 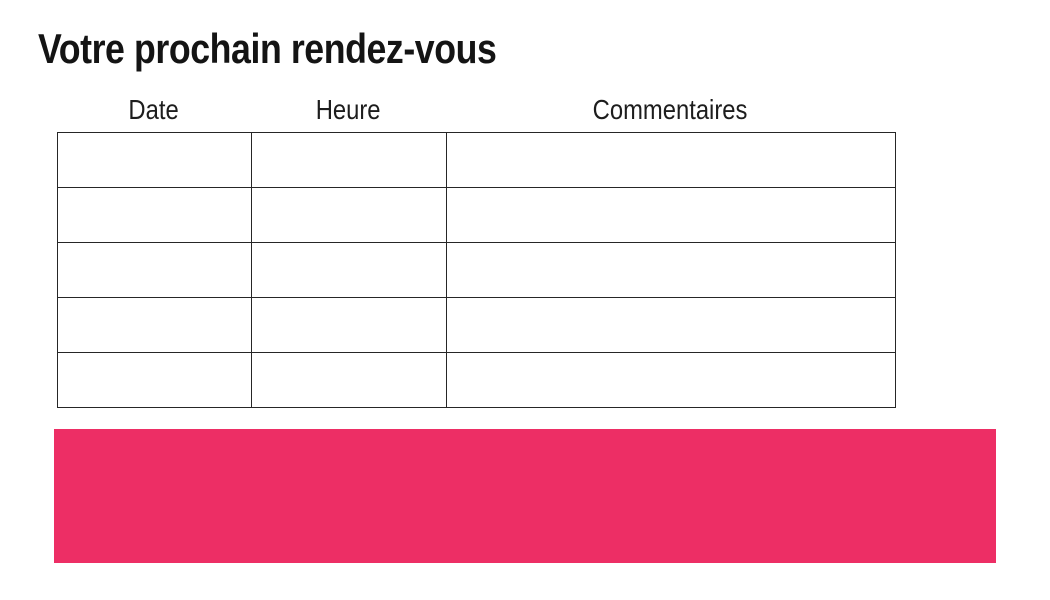 I want to click on table-header-row: Date Heure Commentaires, so click(x=476, y=110).